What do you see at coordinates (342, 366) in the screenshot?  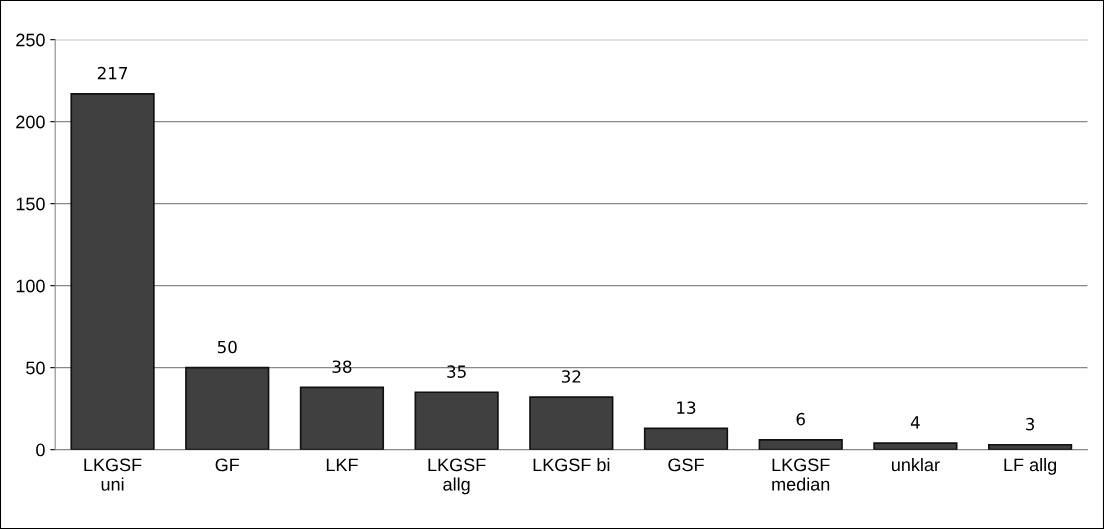 I see `data-label: 38` at bounding box center [342, 366].